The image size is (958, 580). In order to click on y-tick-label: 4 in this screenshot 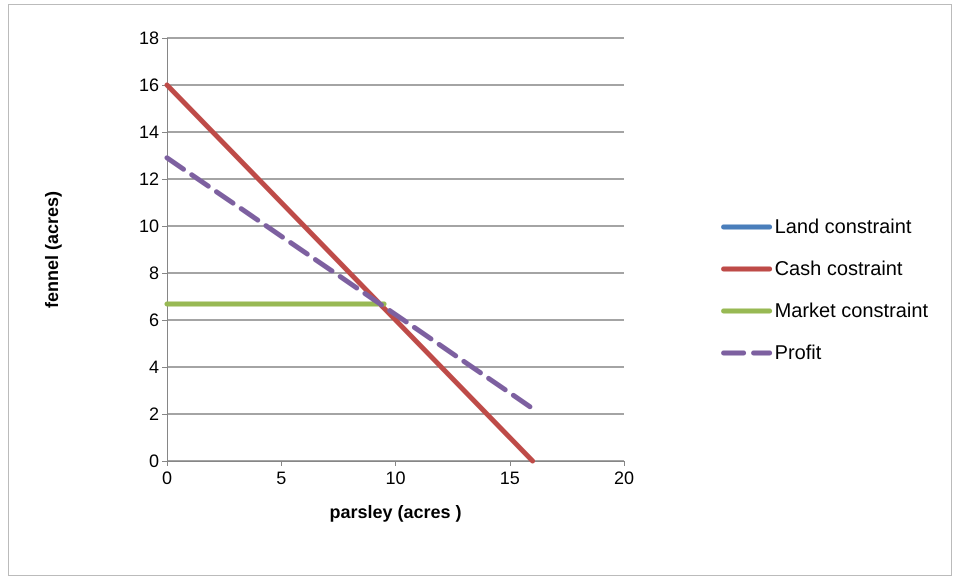, I will do `click(153, 367)`.